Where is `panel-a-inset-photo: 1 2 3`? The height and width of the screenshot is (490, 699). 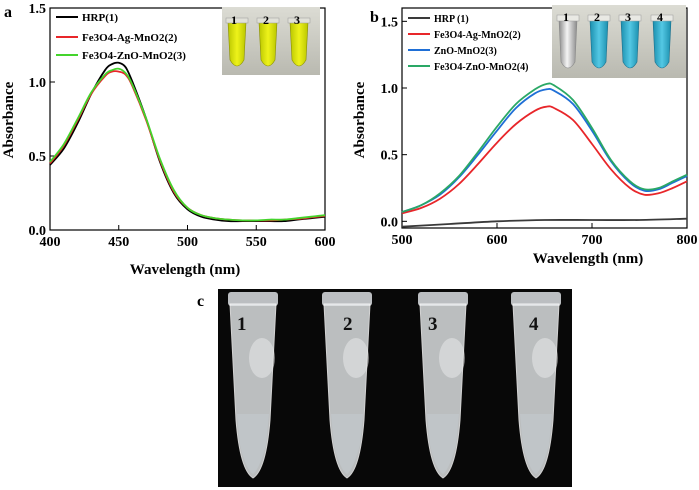
panel-a-inset-photo: 1 2 3 is located at coordinates (271, 41).